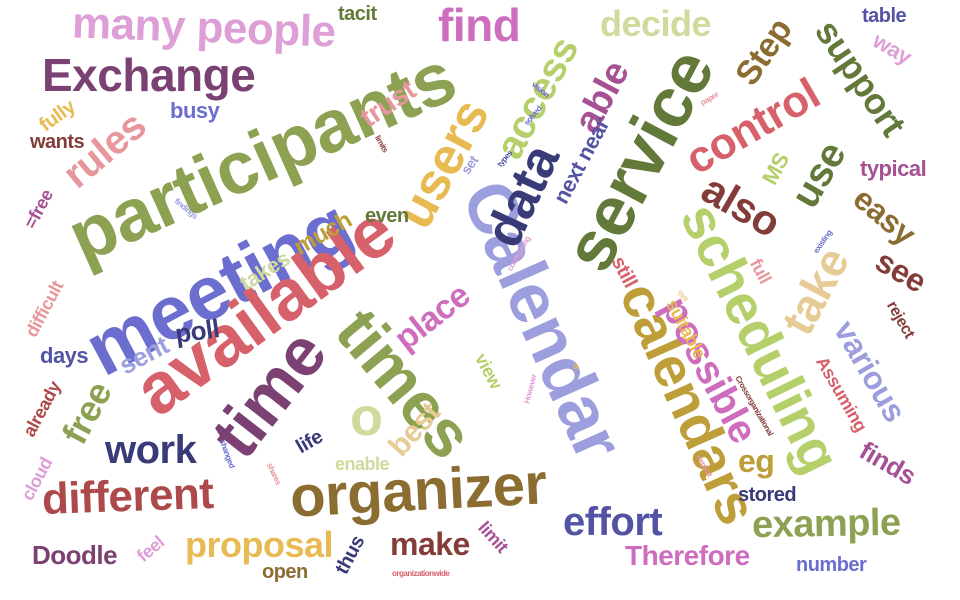 Image resolution: width=960 pixels, height=600 pixels. I want to click on word: a, so click(576, 366).